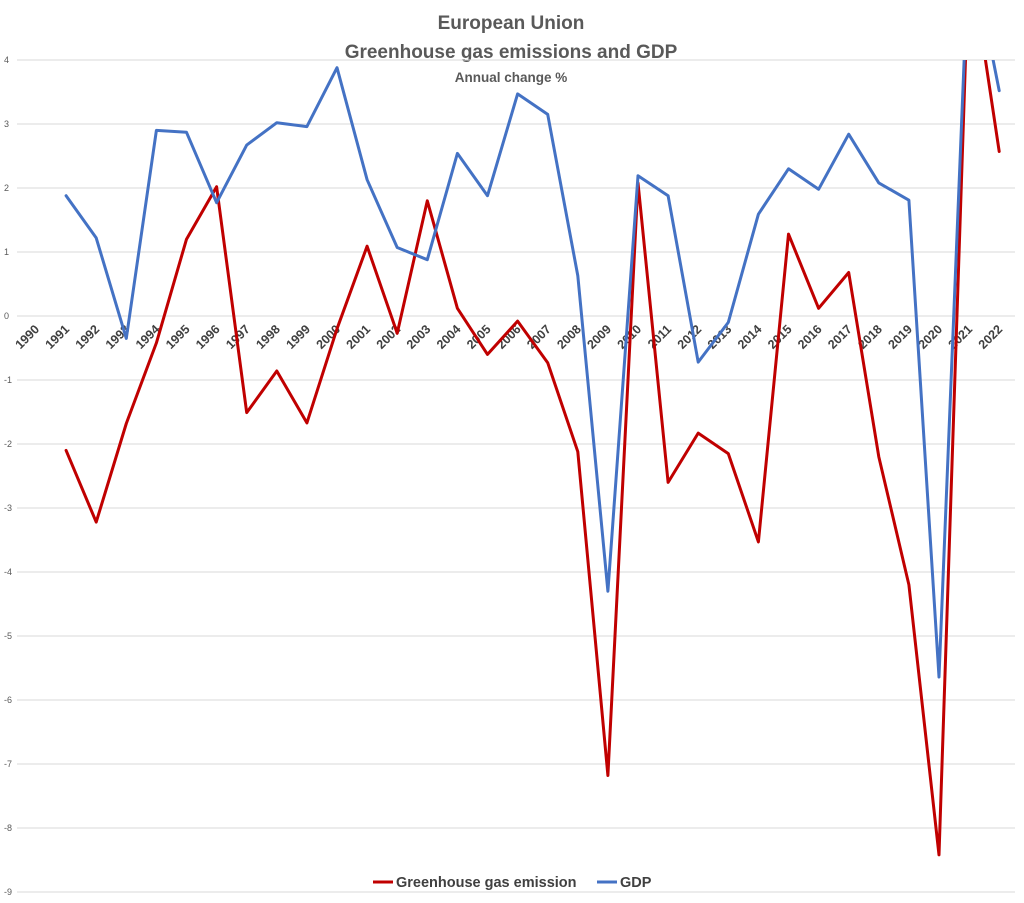 This screenshot has height=903, width=1024. I want to click on x-tick-label: 2001, so click(359, 337).